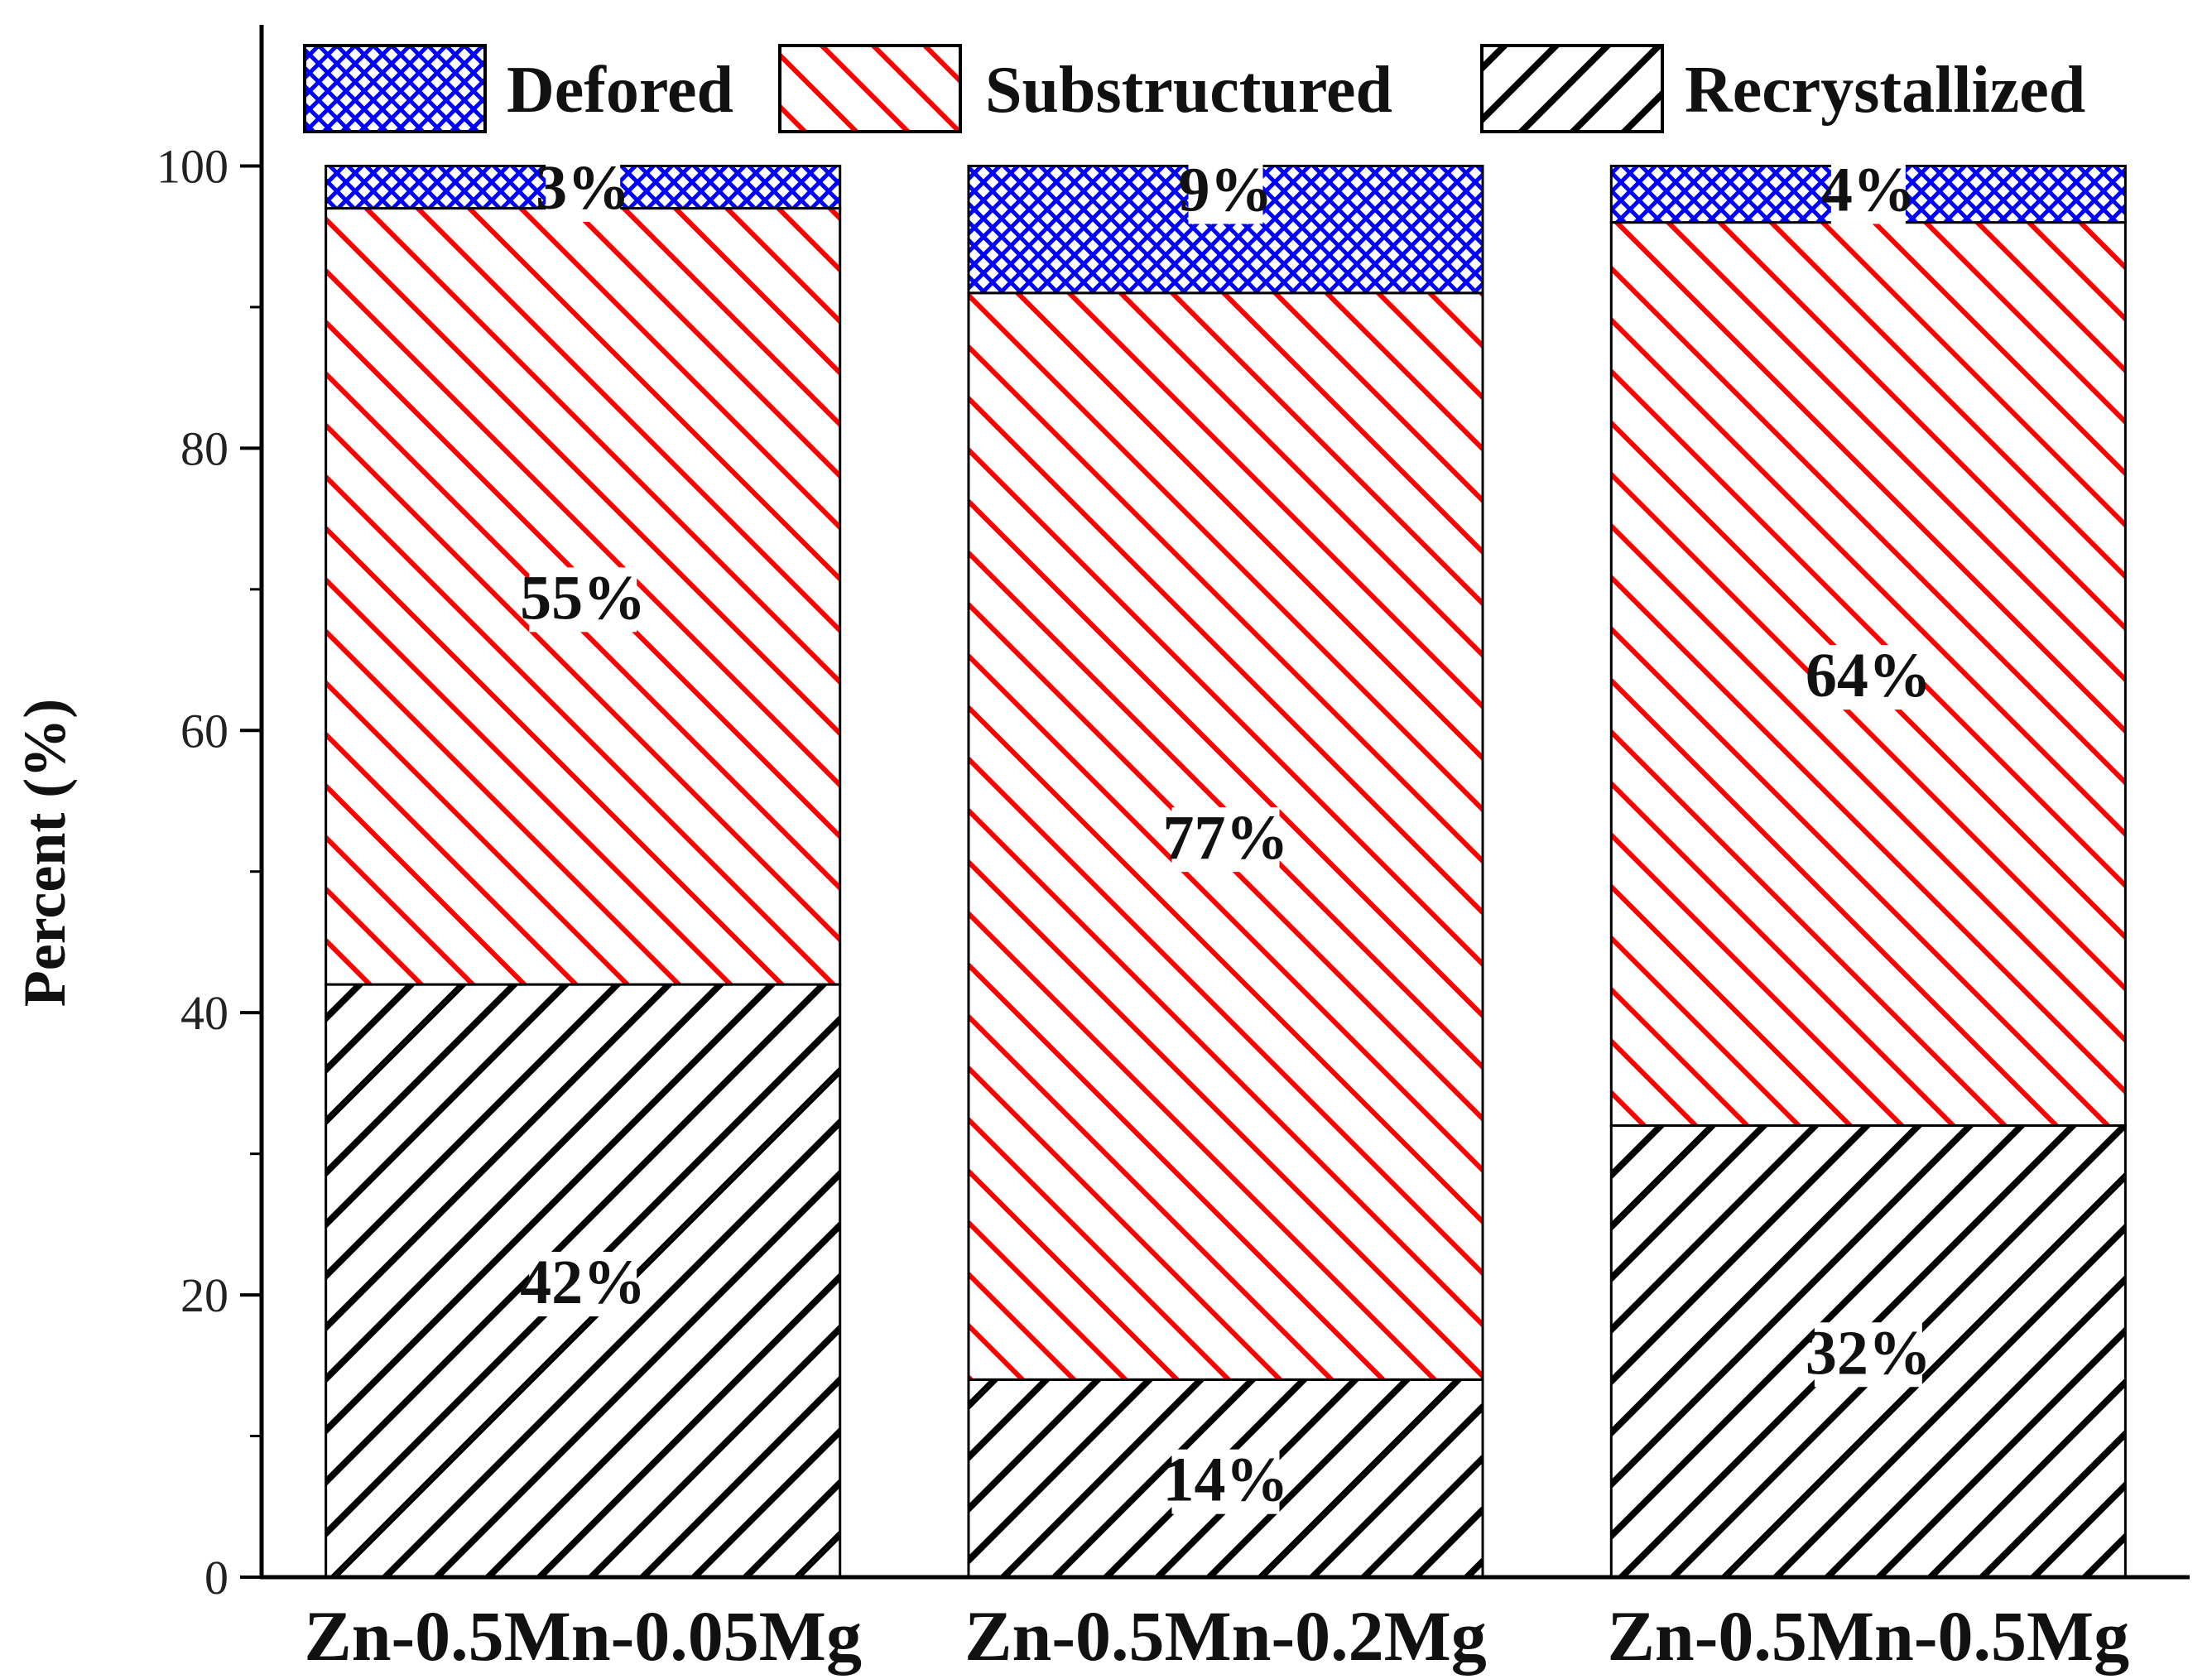 The image size is (2212, 1679). Describe the element at coordinates (1885, 90) in the screenshot. I see `legend-label-recrystallized: Recrystallized` at that location.